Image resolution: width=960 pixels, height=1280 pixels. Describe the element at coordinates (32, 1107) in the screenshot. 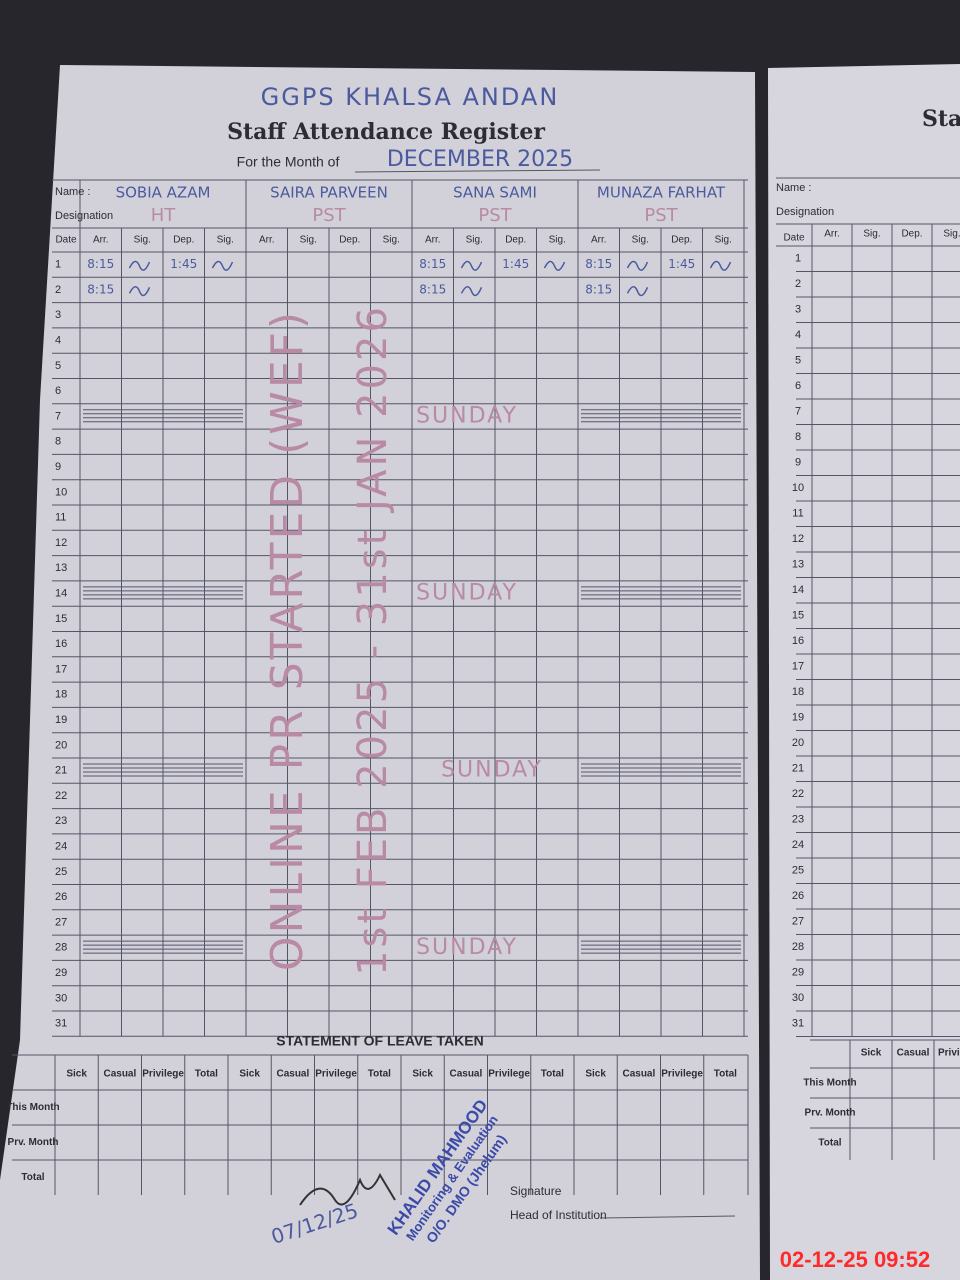

I see `leave-row-label: This Month` at that location.